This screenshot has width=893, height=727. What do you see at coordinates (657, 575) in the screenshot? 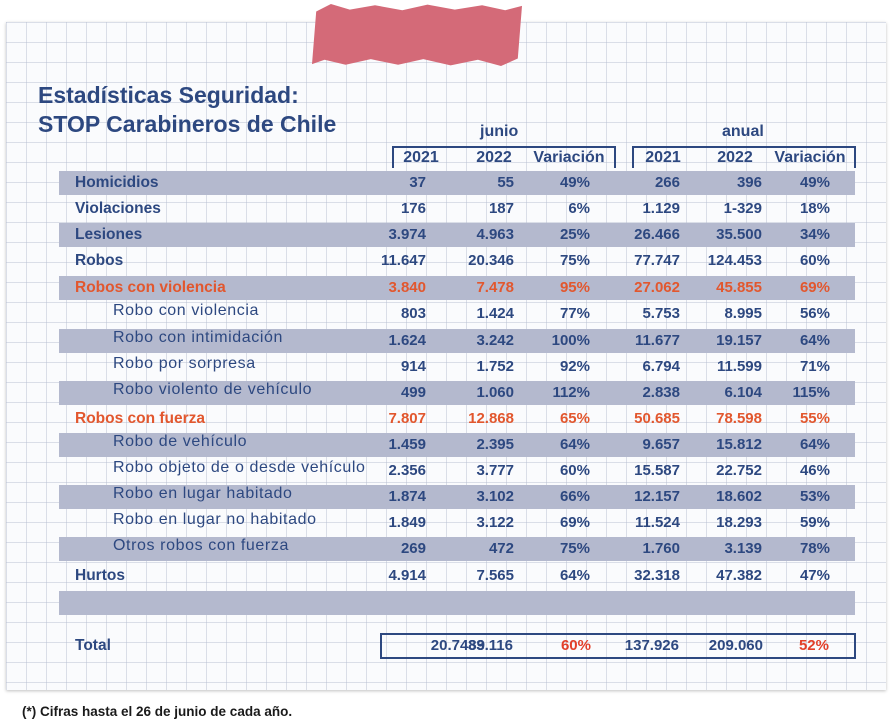
I see `cell-anual-2021: 32.318` at bounding box center [657, 575].